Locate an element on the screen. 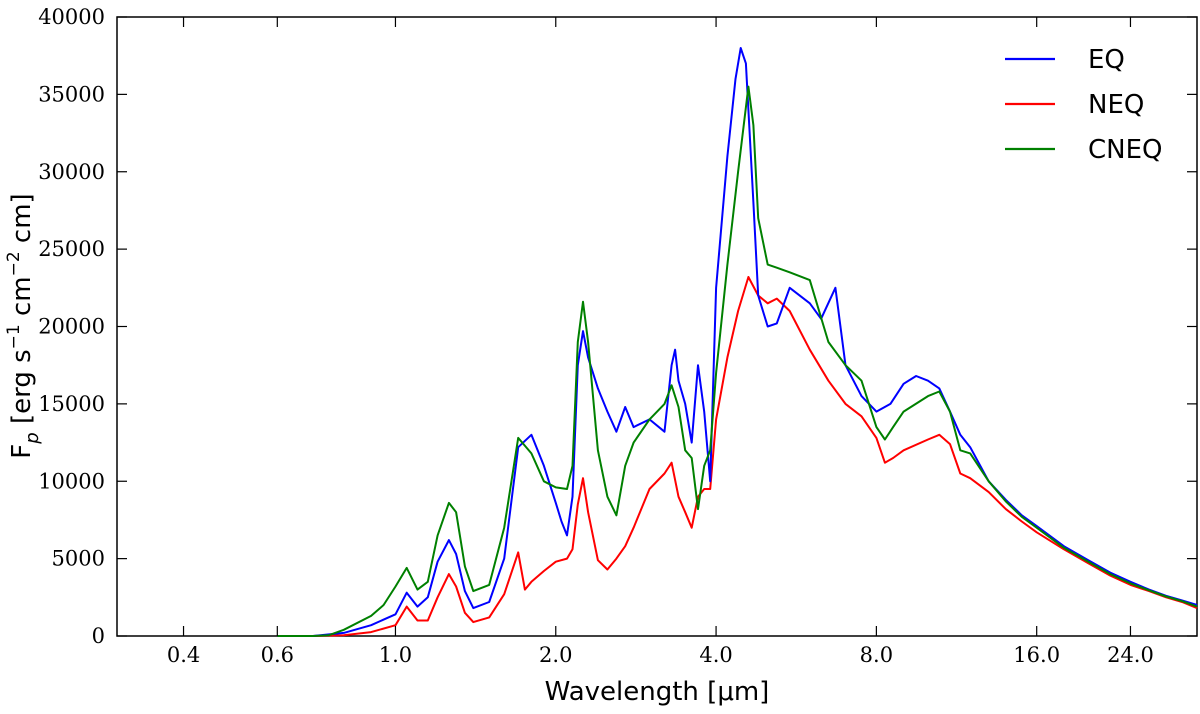 This screenshot has height=714, width=1200. x-tick-label: 16.0 is located at coordinates (1036, 655).